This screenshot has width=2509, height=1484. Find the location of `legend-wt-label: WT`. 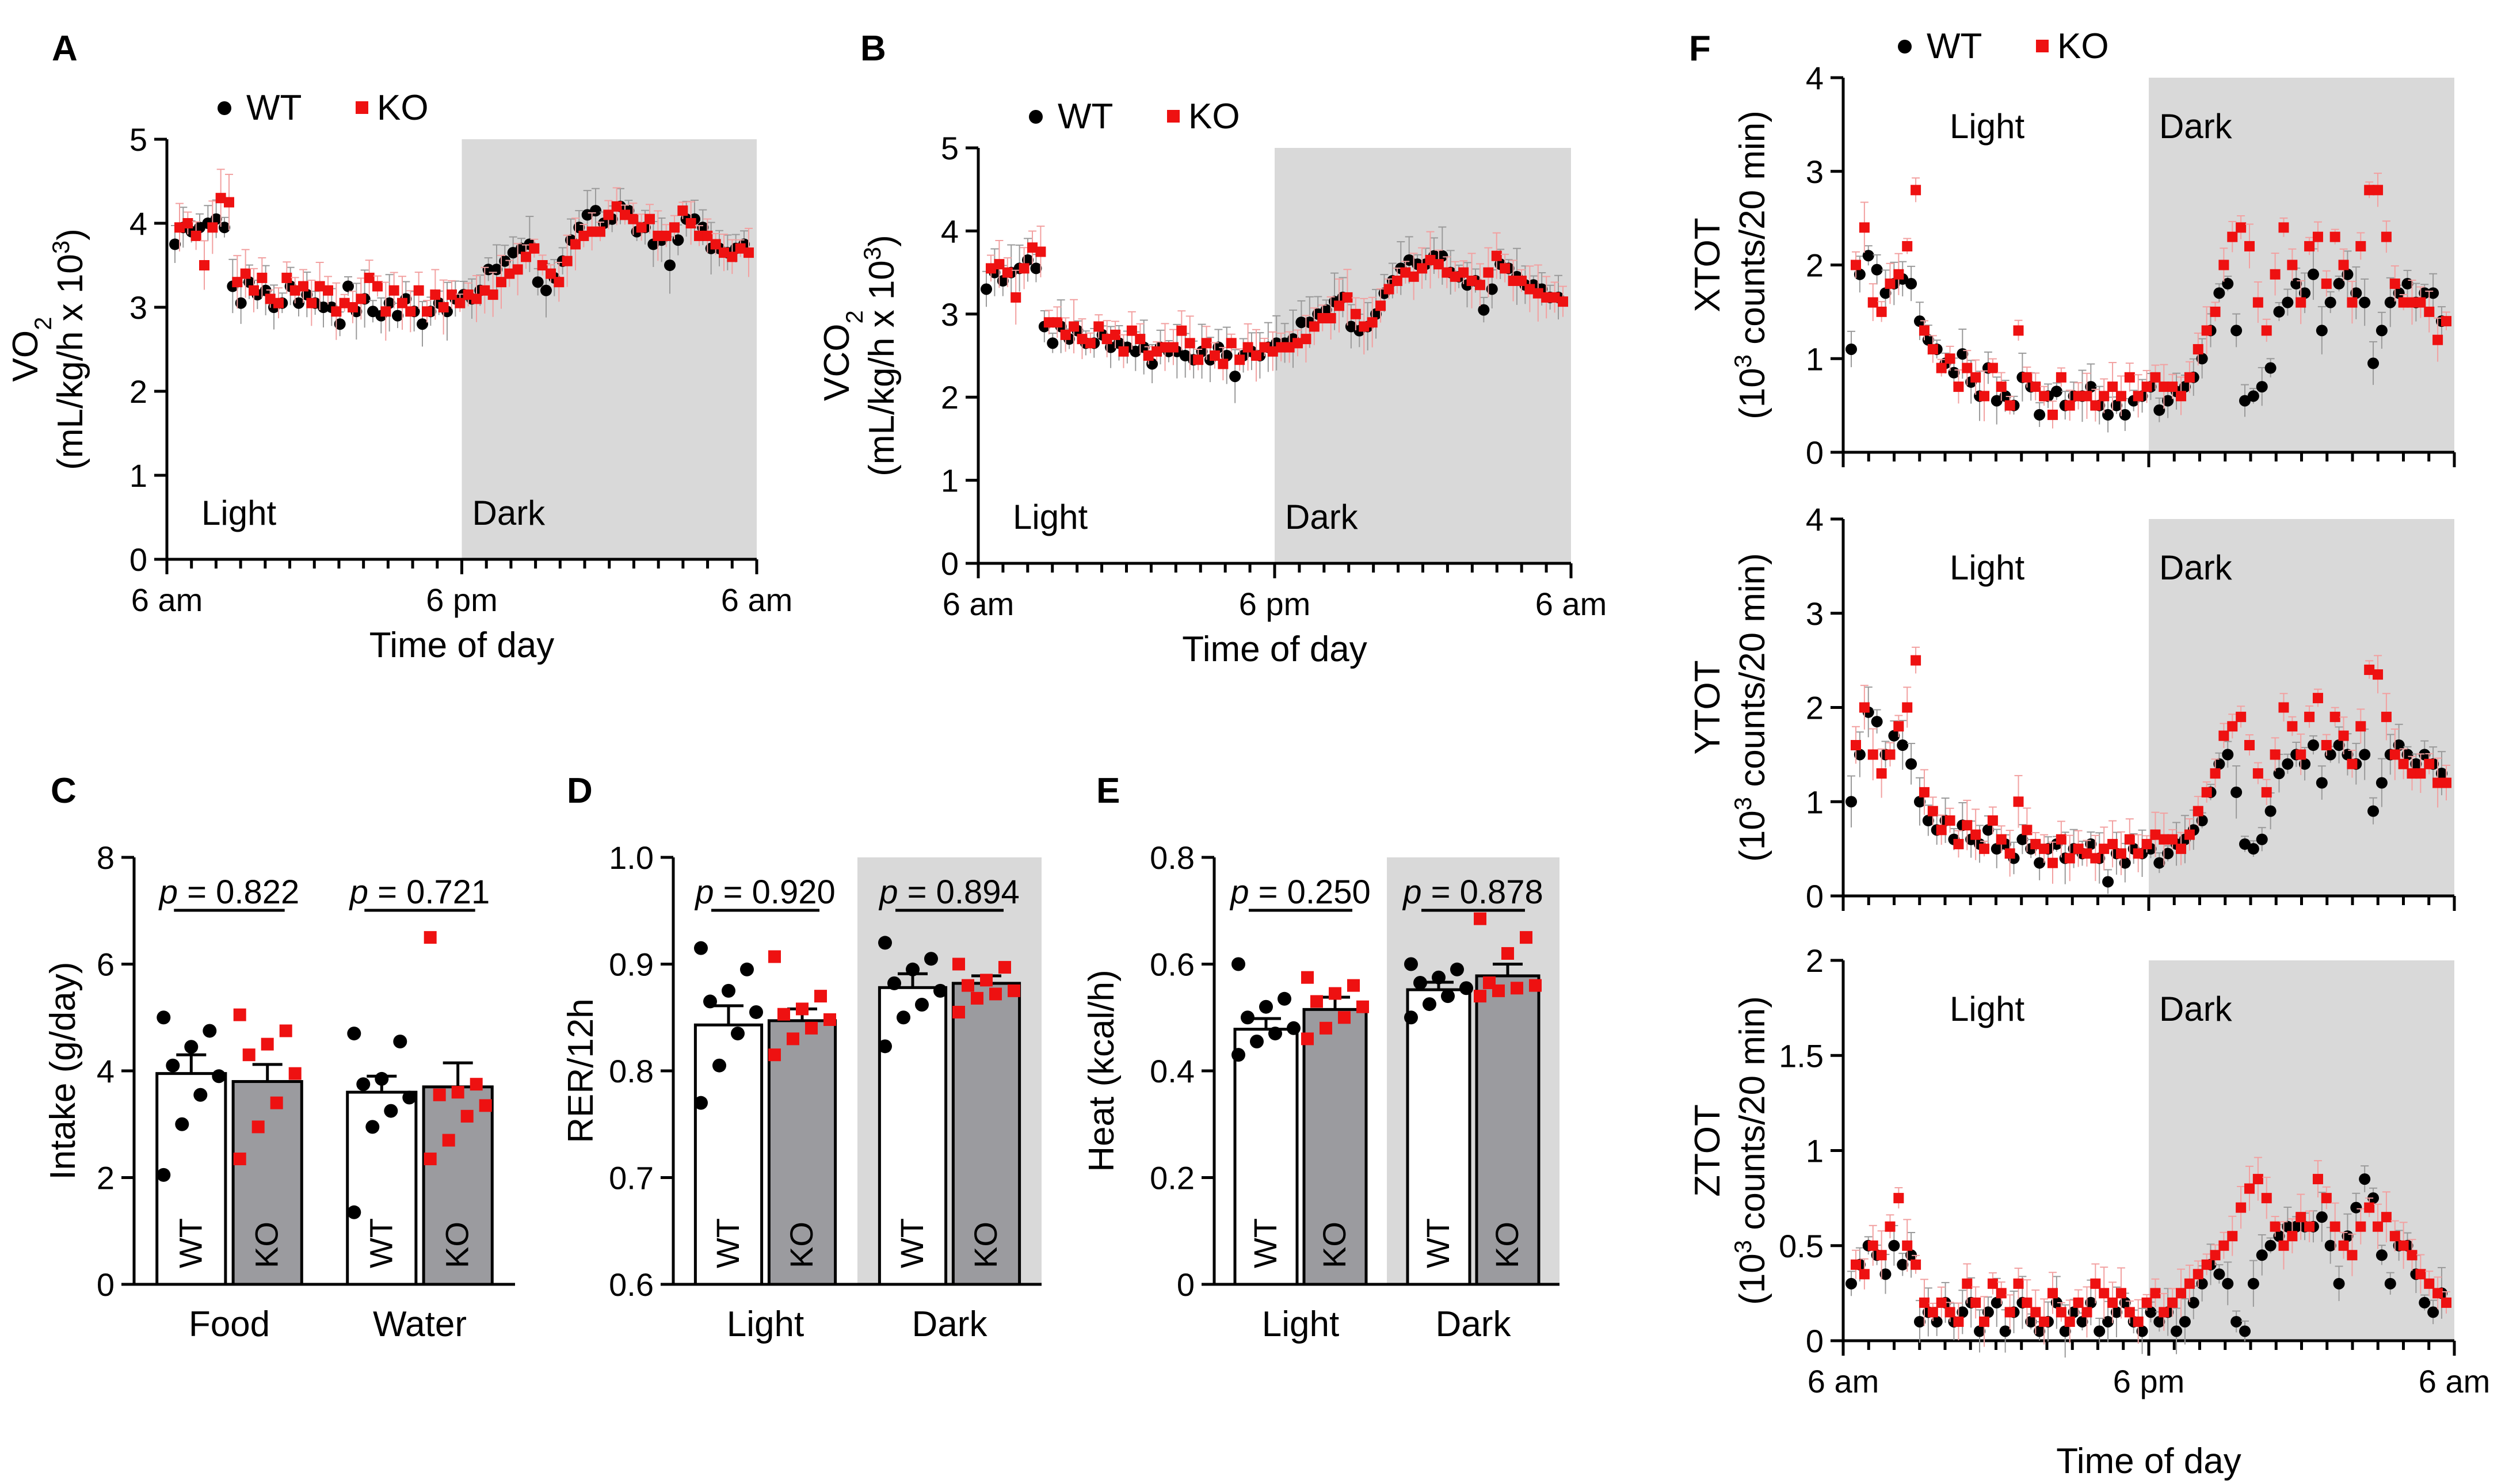

legend-wt-label: WT is located at coordinates (1085, 116).